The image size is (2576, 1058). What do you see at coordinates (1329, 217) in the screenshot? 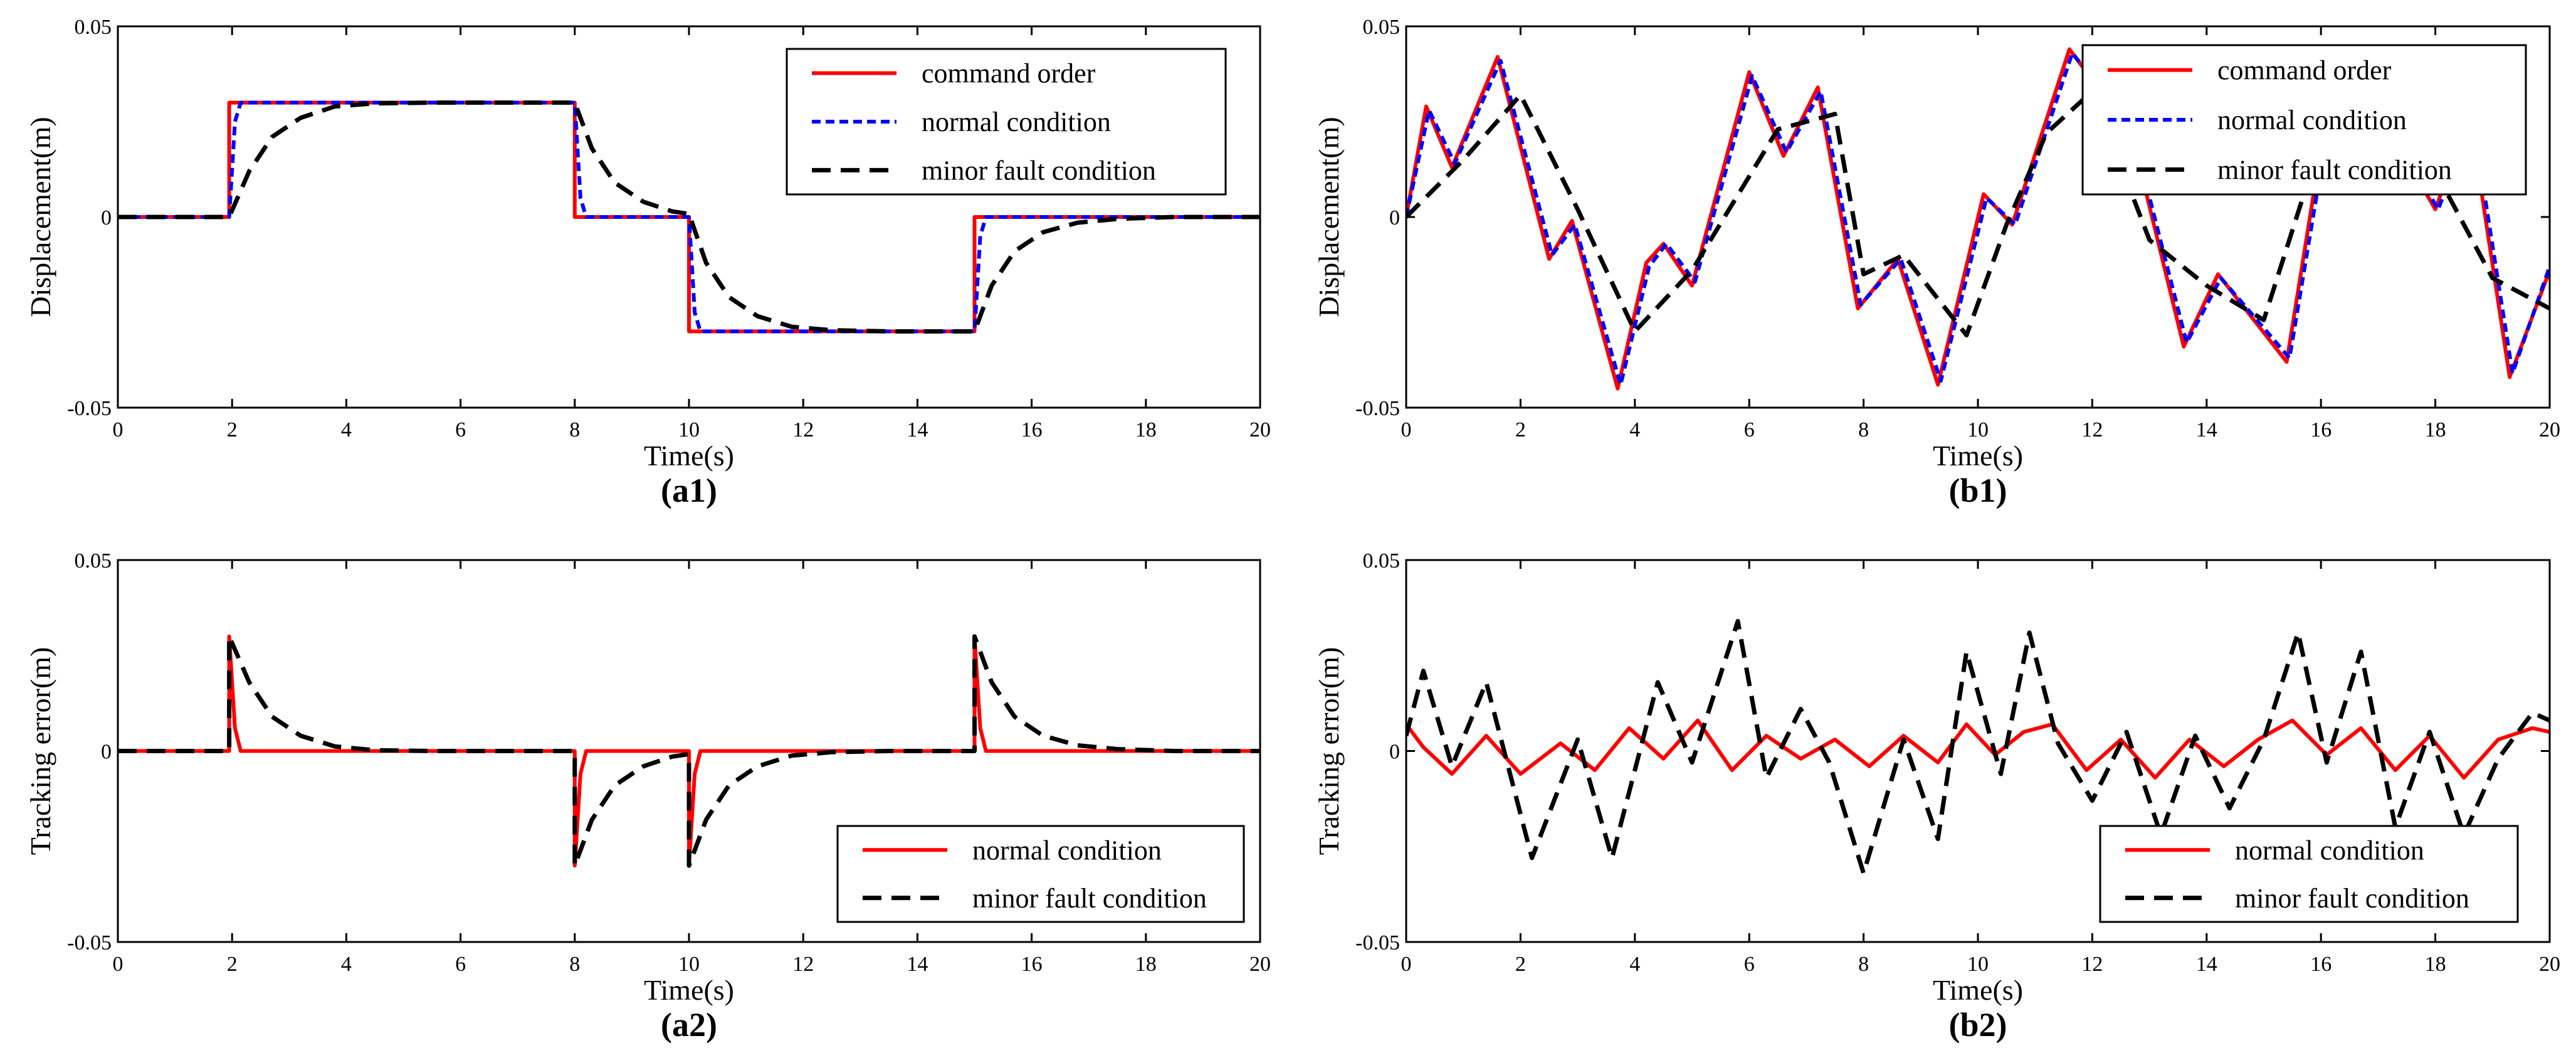
I see `y-axis-label-b1: Displacement(m)` at bounding box center [1329, 217].